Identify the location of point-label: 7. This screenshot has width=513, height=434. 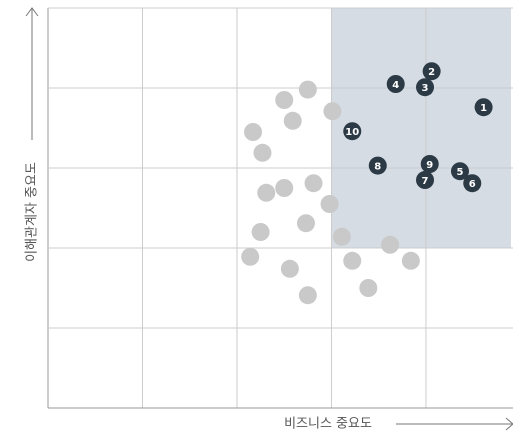
(425, 181).